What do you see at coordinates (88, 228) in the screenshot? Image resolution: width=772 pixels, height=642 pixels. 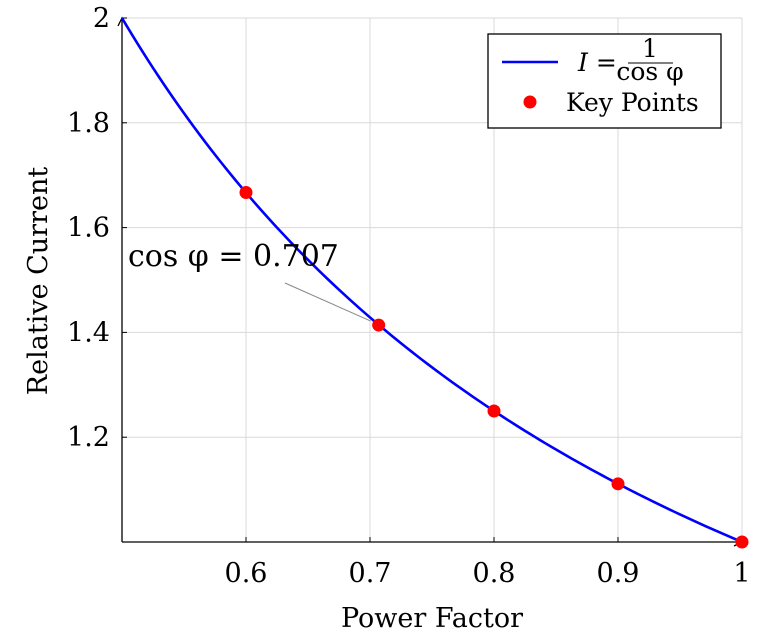 I see `y-tick-label: 1.6` at bounding box center [88, 228].